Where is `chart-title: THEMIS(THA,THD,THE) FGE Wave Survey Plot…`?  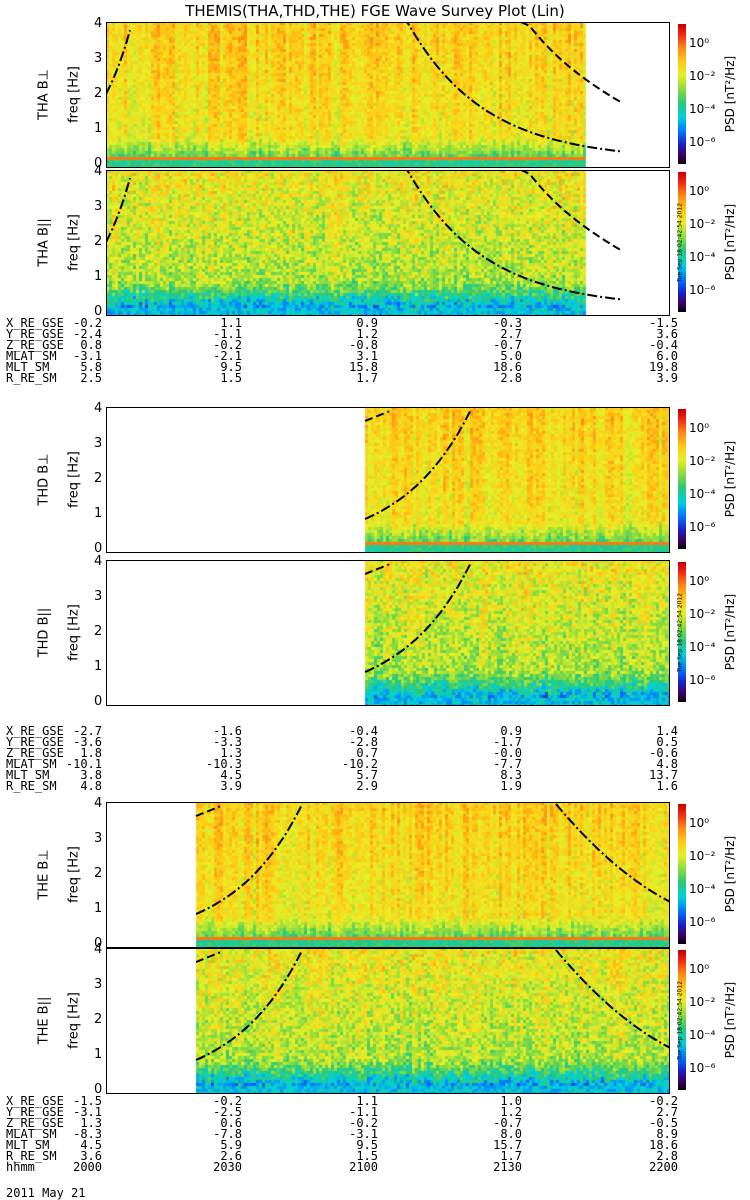
chart-title: THEMIS(THA,THD,THE) FGE Wave Survey Plot… is located at coordinates (375, 11).